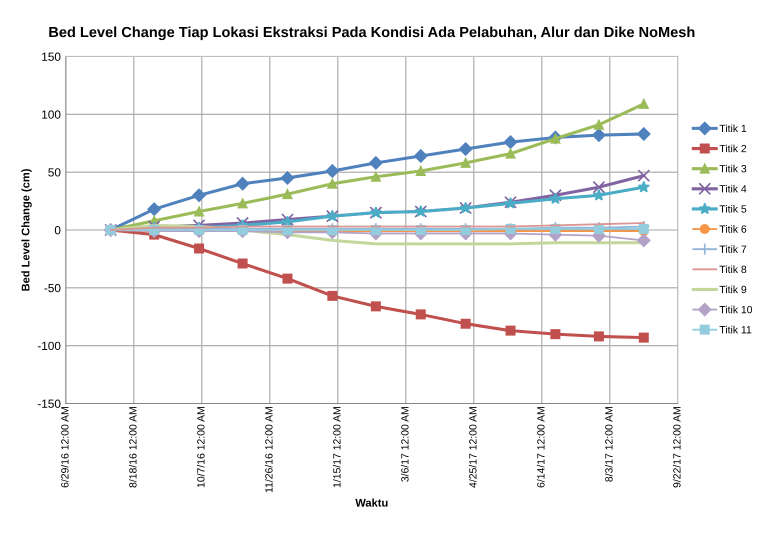  What do you see at coordinates (49, 346) in the screenshot?
I see `y-tick-label: -100` at bounding box center [49, 346].